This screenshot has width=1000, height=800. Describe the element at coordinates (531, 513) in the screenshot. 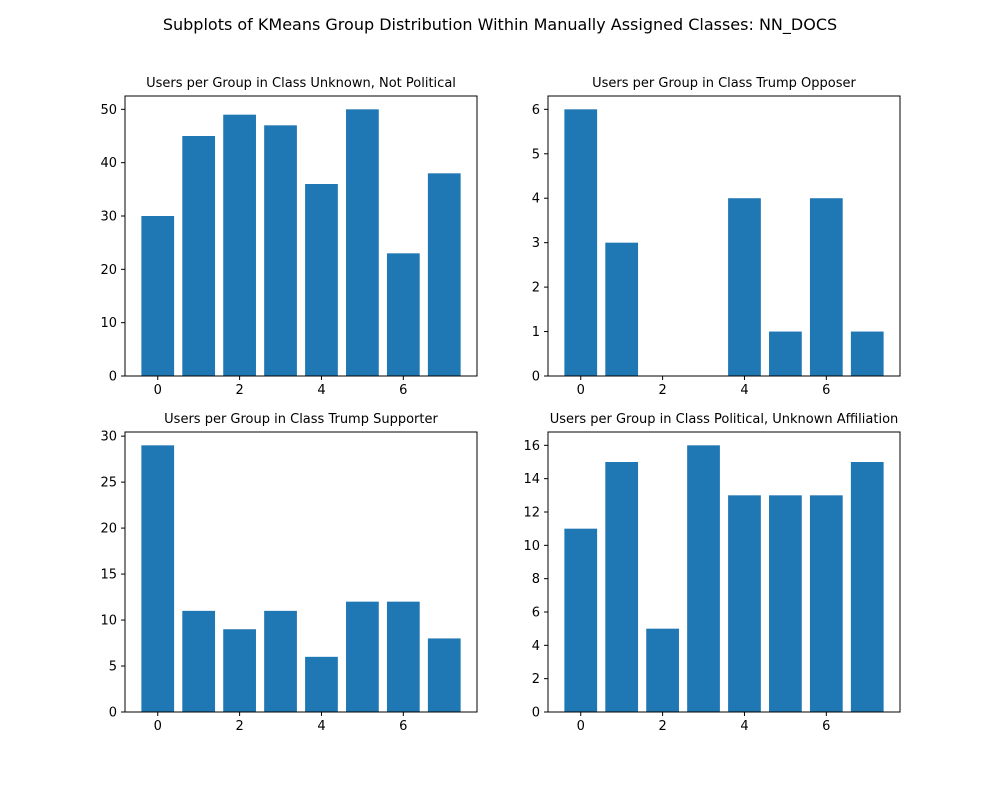

I see `y-tick-label: 12` at that location.